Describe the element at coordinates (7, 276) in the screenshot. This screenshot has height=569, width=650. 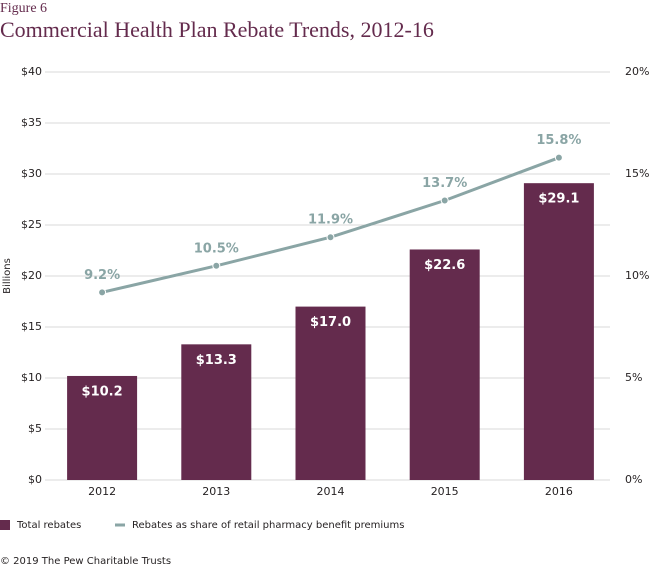
I see `y-axis-label: Billions` at that location.